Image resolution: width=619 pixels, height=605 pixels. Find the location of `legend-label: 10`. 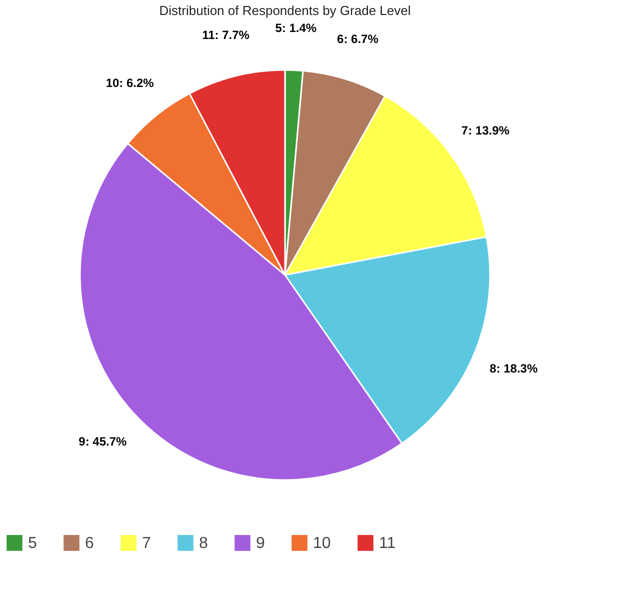

legend-label: 10 is located at coordinates (322, 543).